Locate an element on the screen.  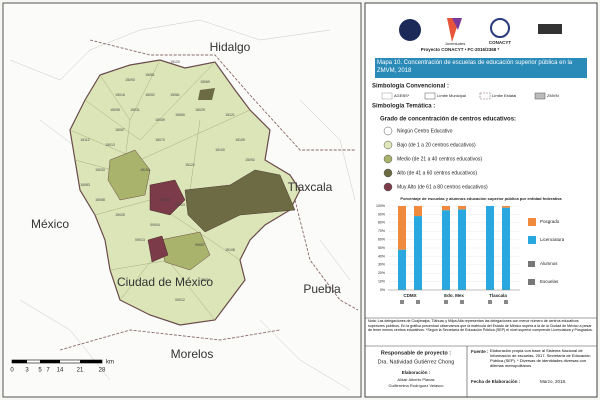
municipality-label: 15095 is located at coordinates (115, 110).